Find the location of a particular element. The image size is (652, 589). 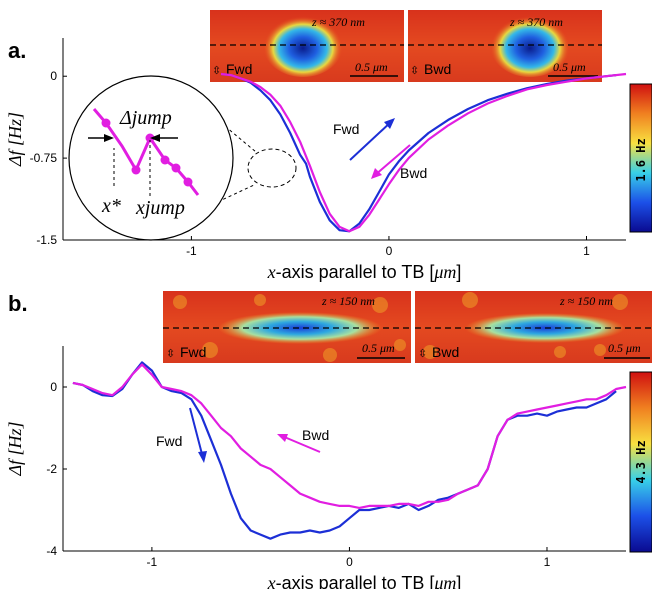

panel-b-colorbar: 4.3 Hz is located at coordinates (640, 462).